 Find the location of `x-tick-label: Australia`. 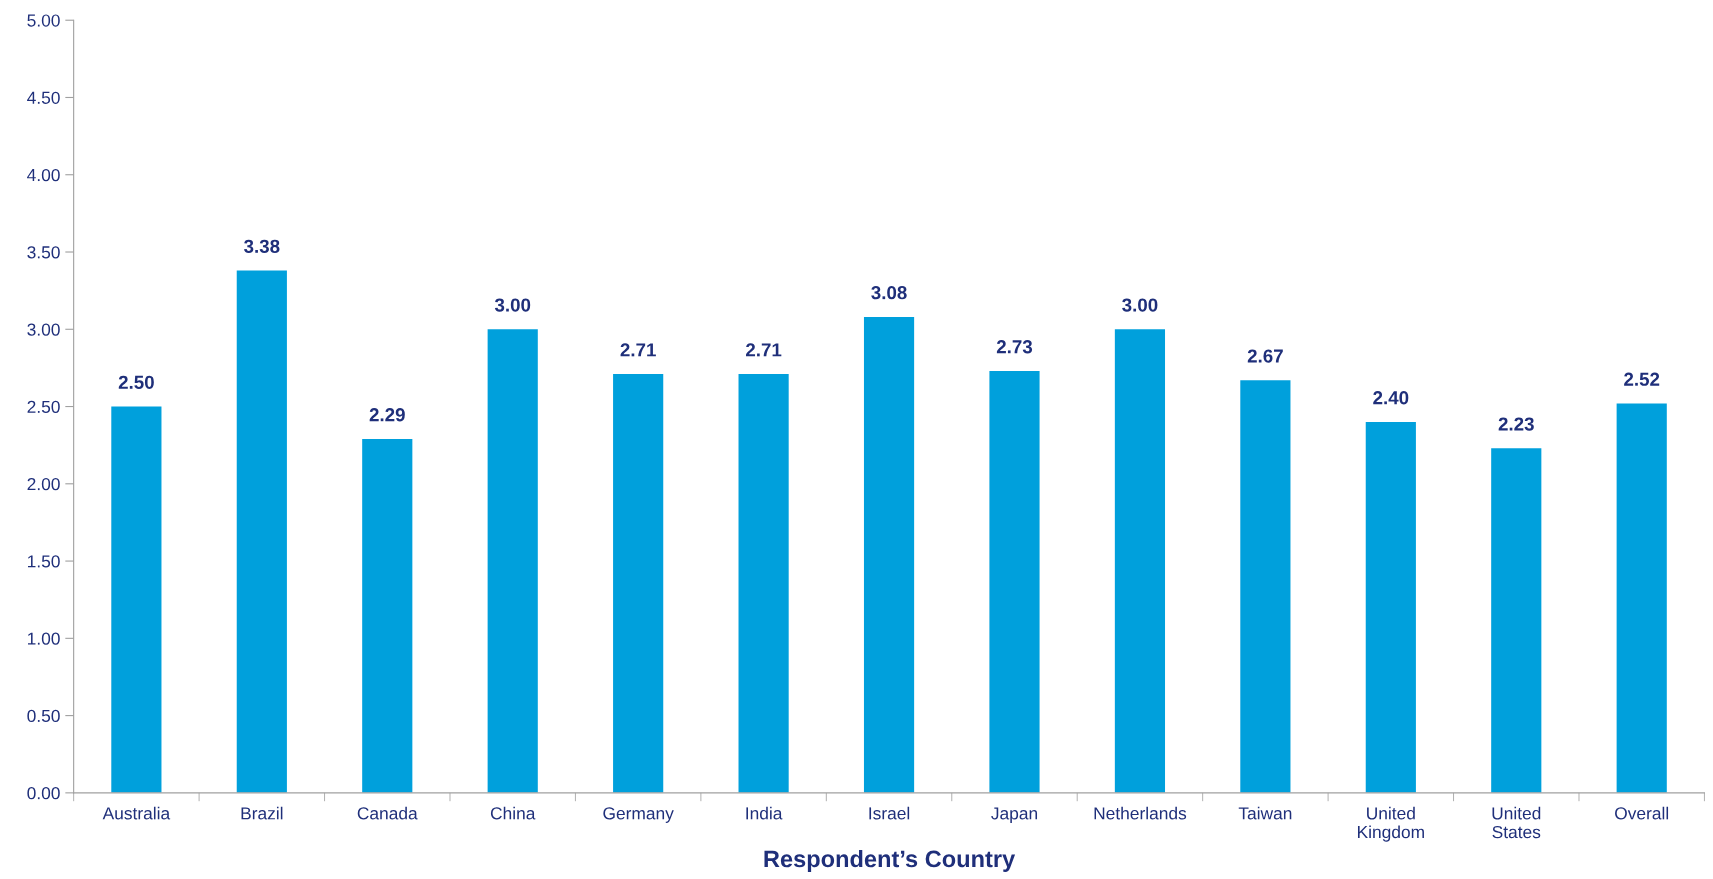

x-tick-label: Australia is located at coordinates (136, 813).